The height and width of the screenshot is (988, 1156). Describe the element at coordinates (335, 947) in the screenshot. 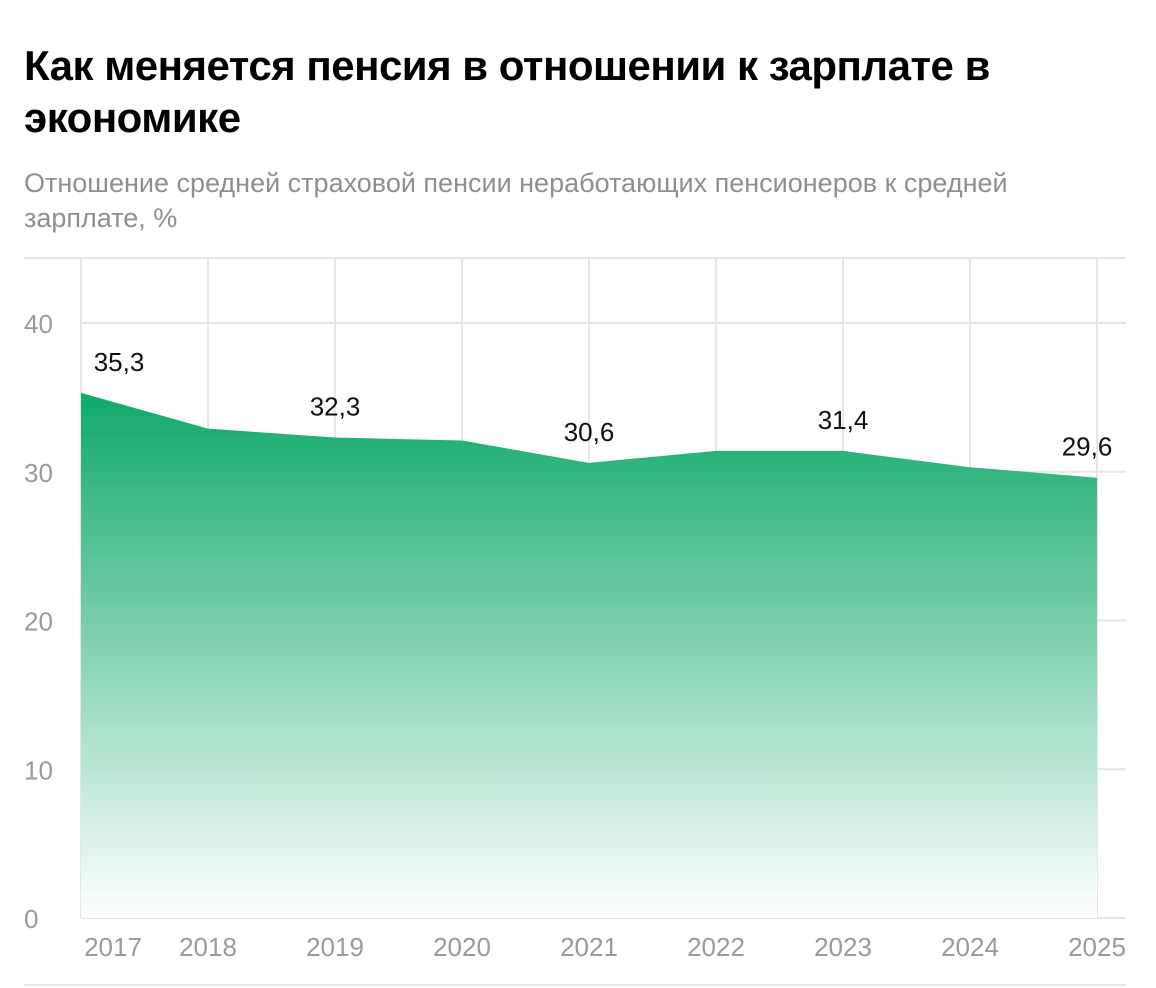

I see `x-tick-label: 2019` at that location.